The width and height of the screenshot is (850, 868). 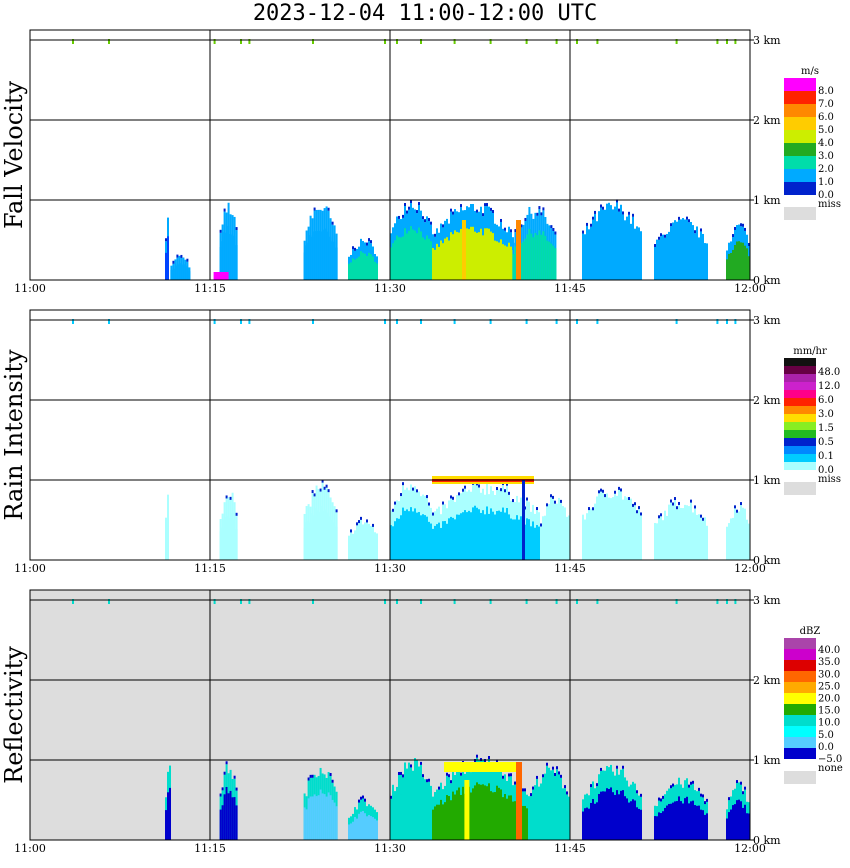 I want to click on y-tick-label: 1 km, so click(x=767, y=480).